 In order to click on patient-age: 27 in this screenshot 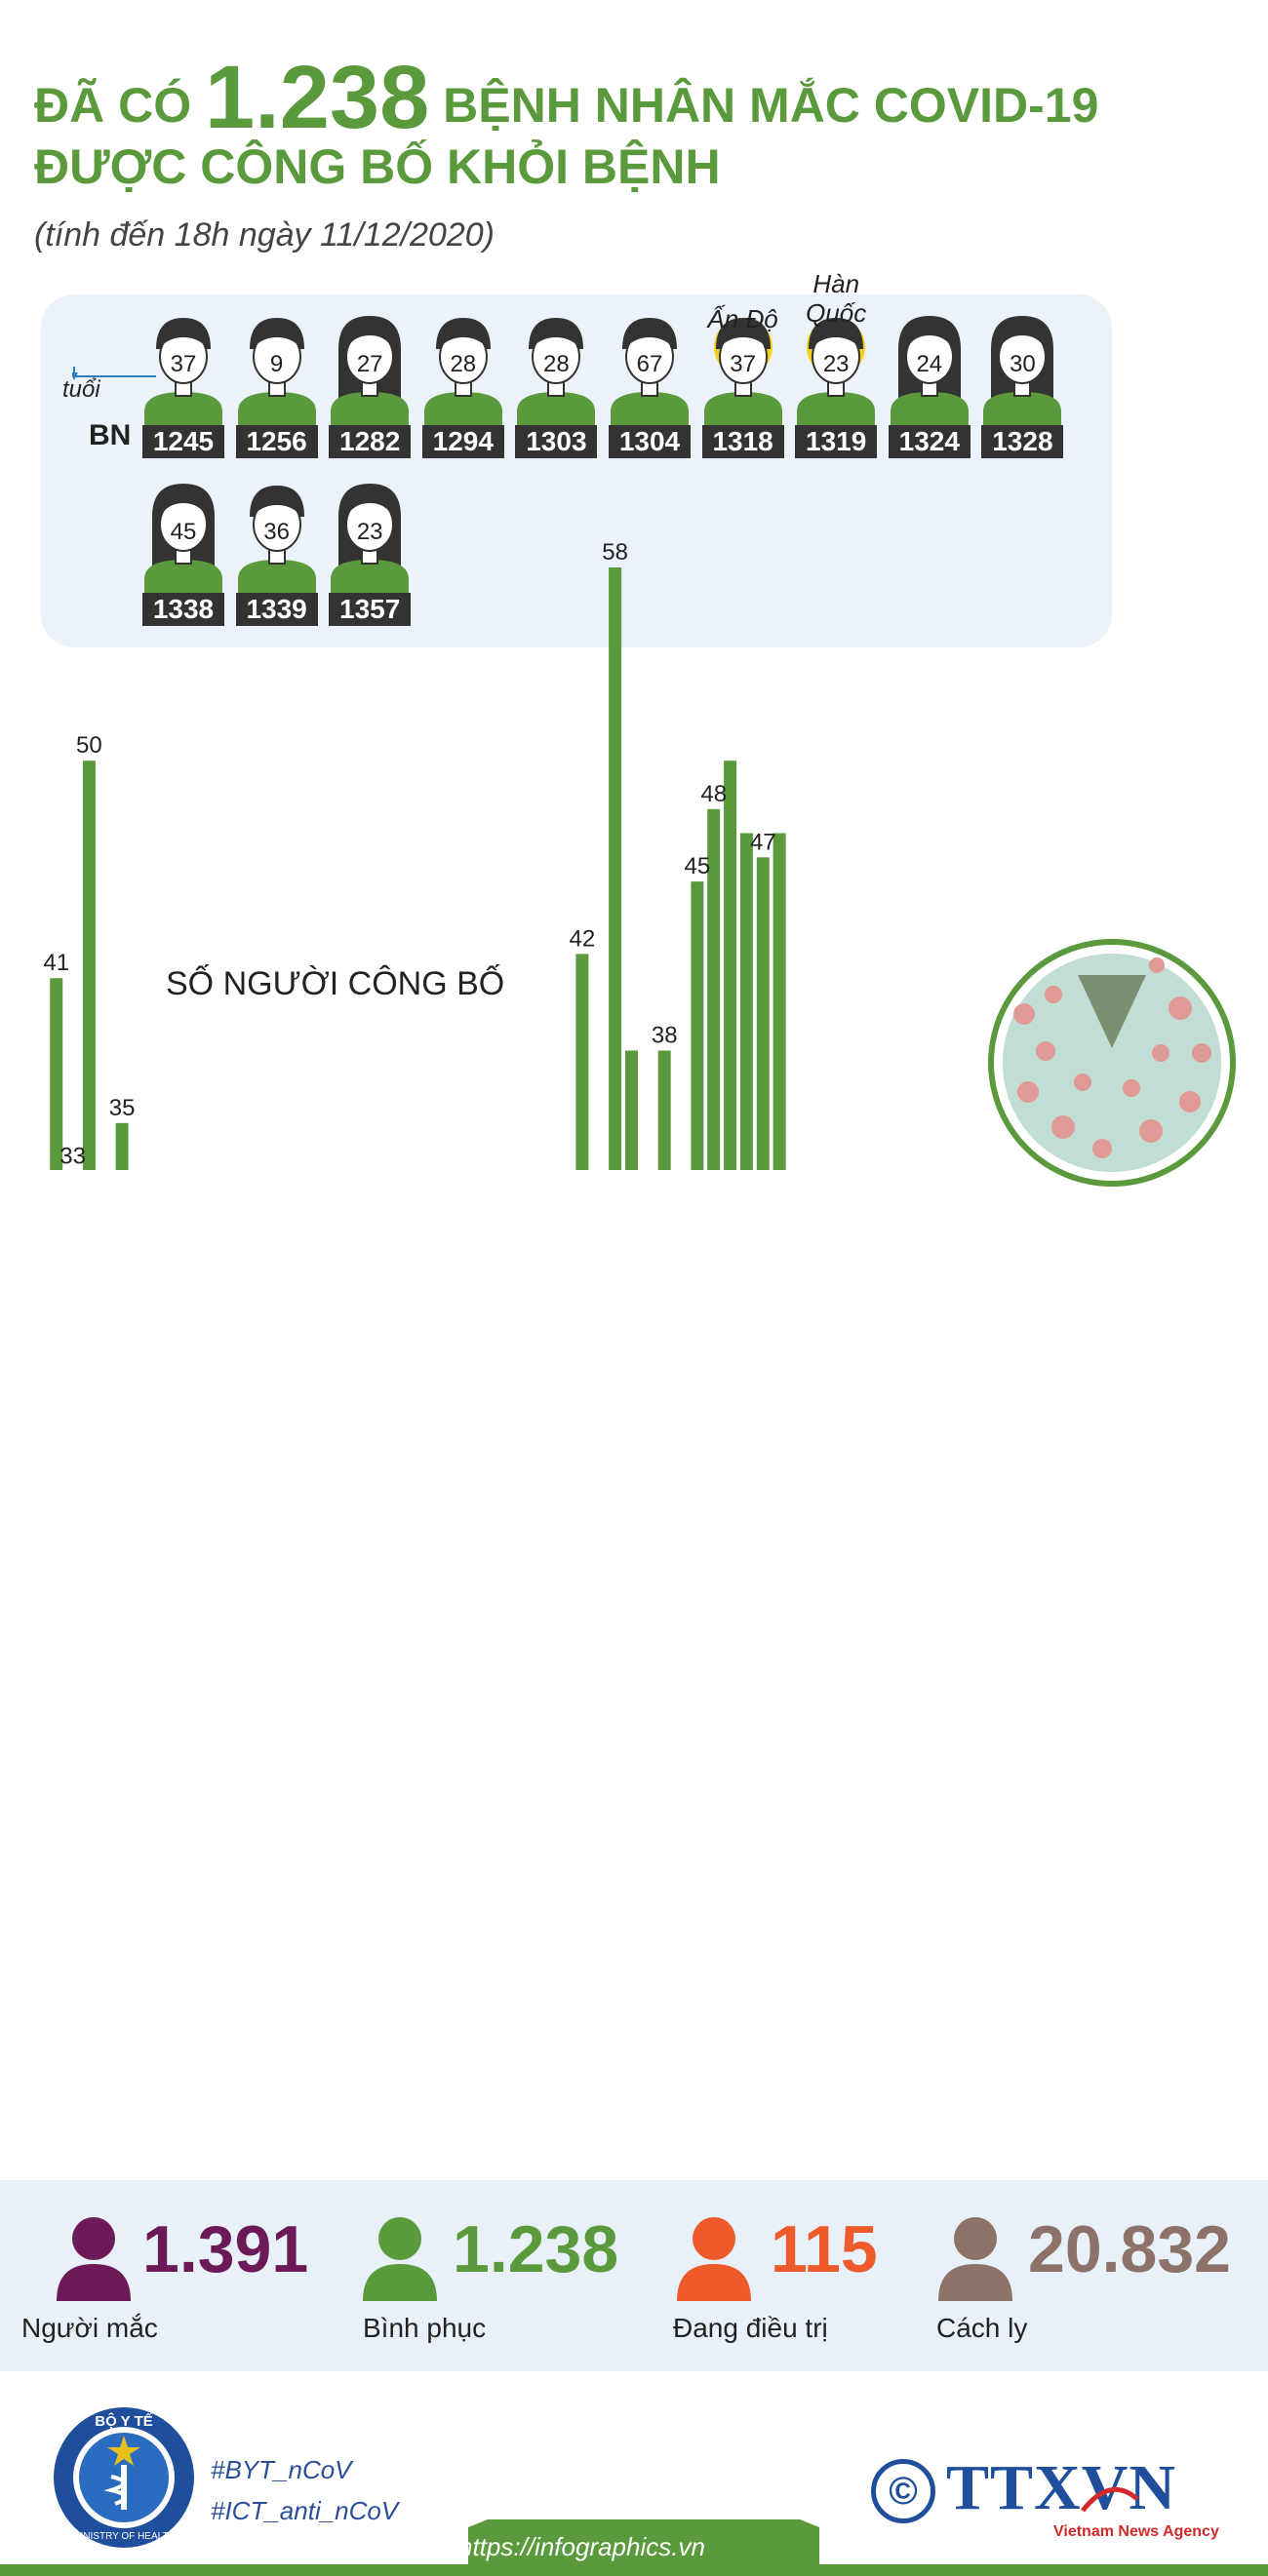, I will do `click(370, 364)`.